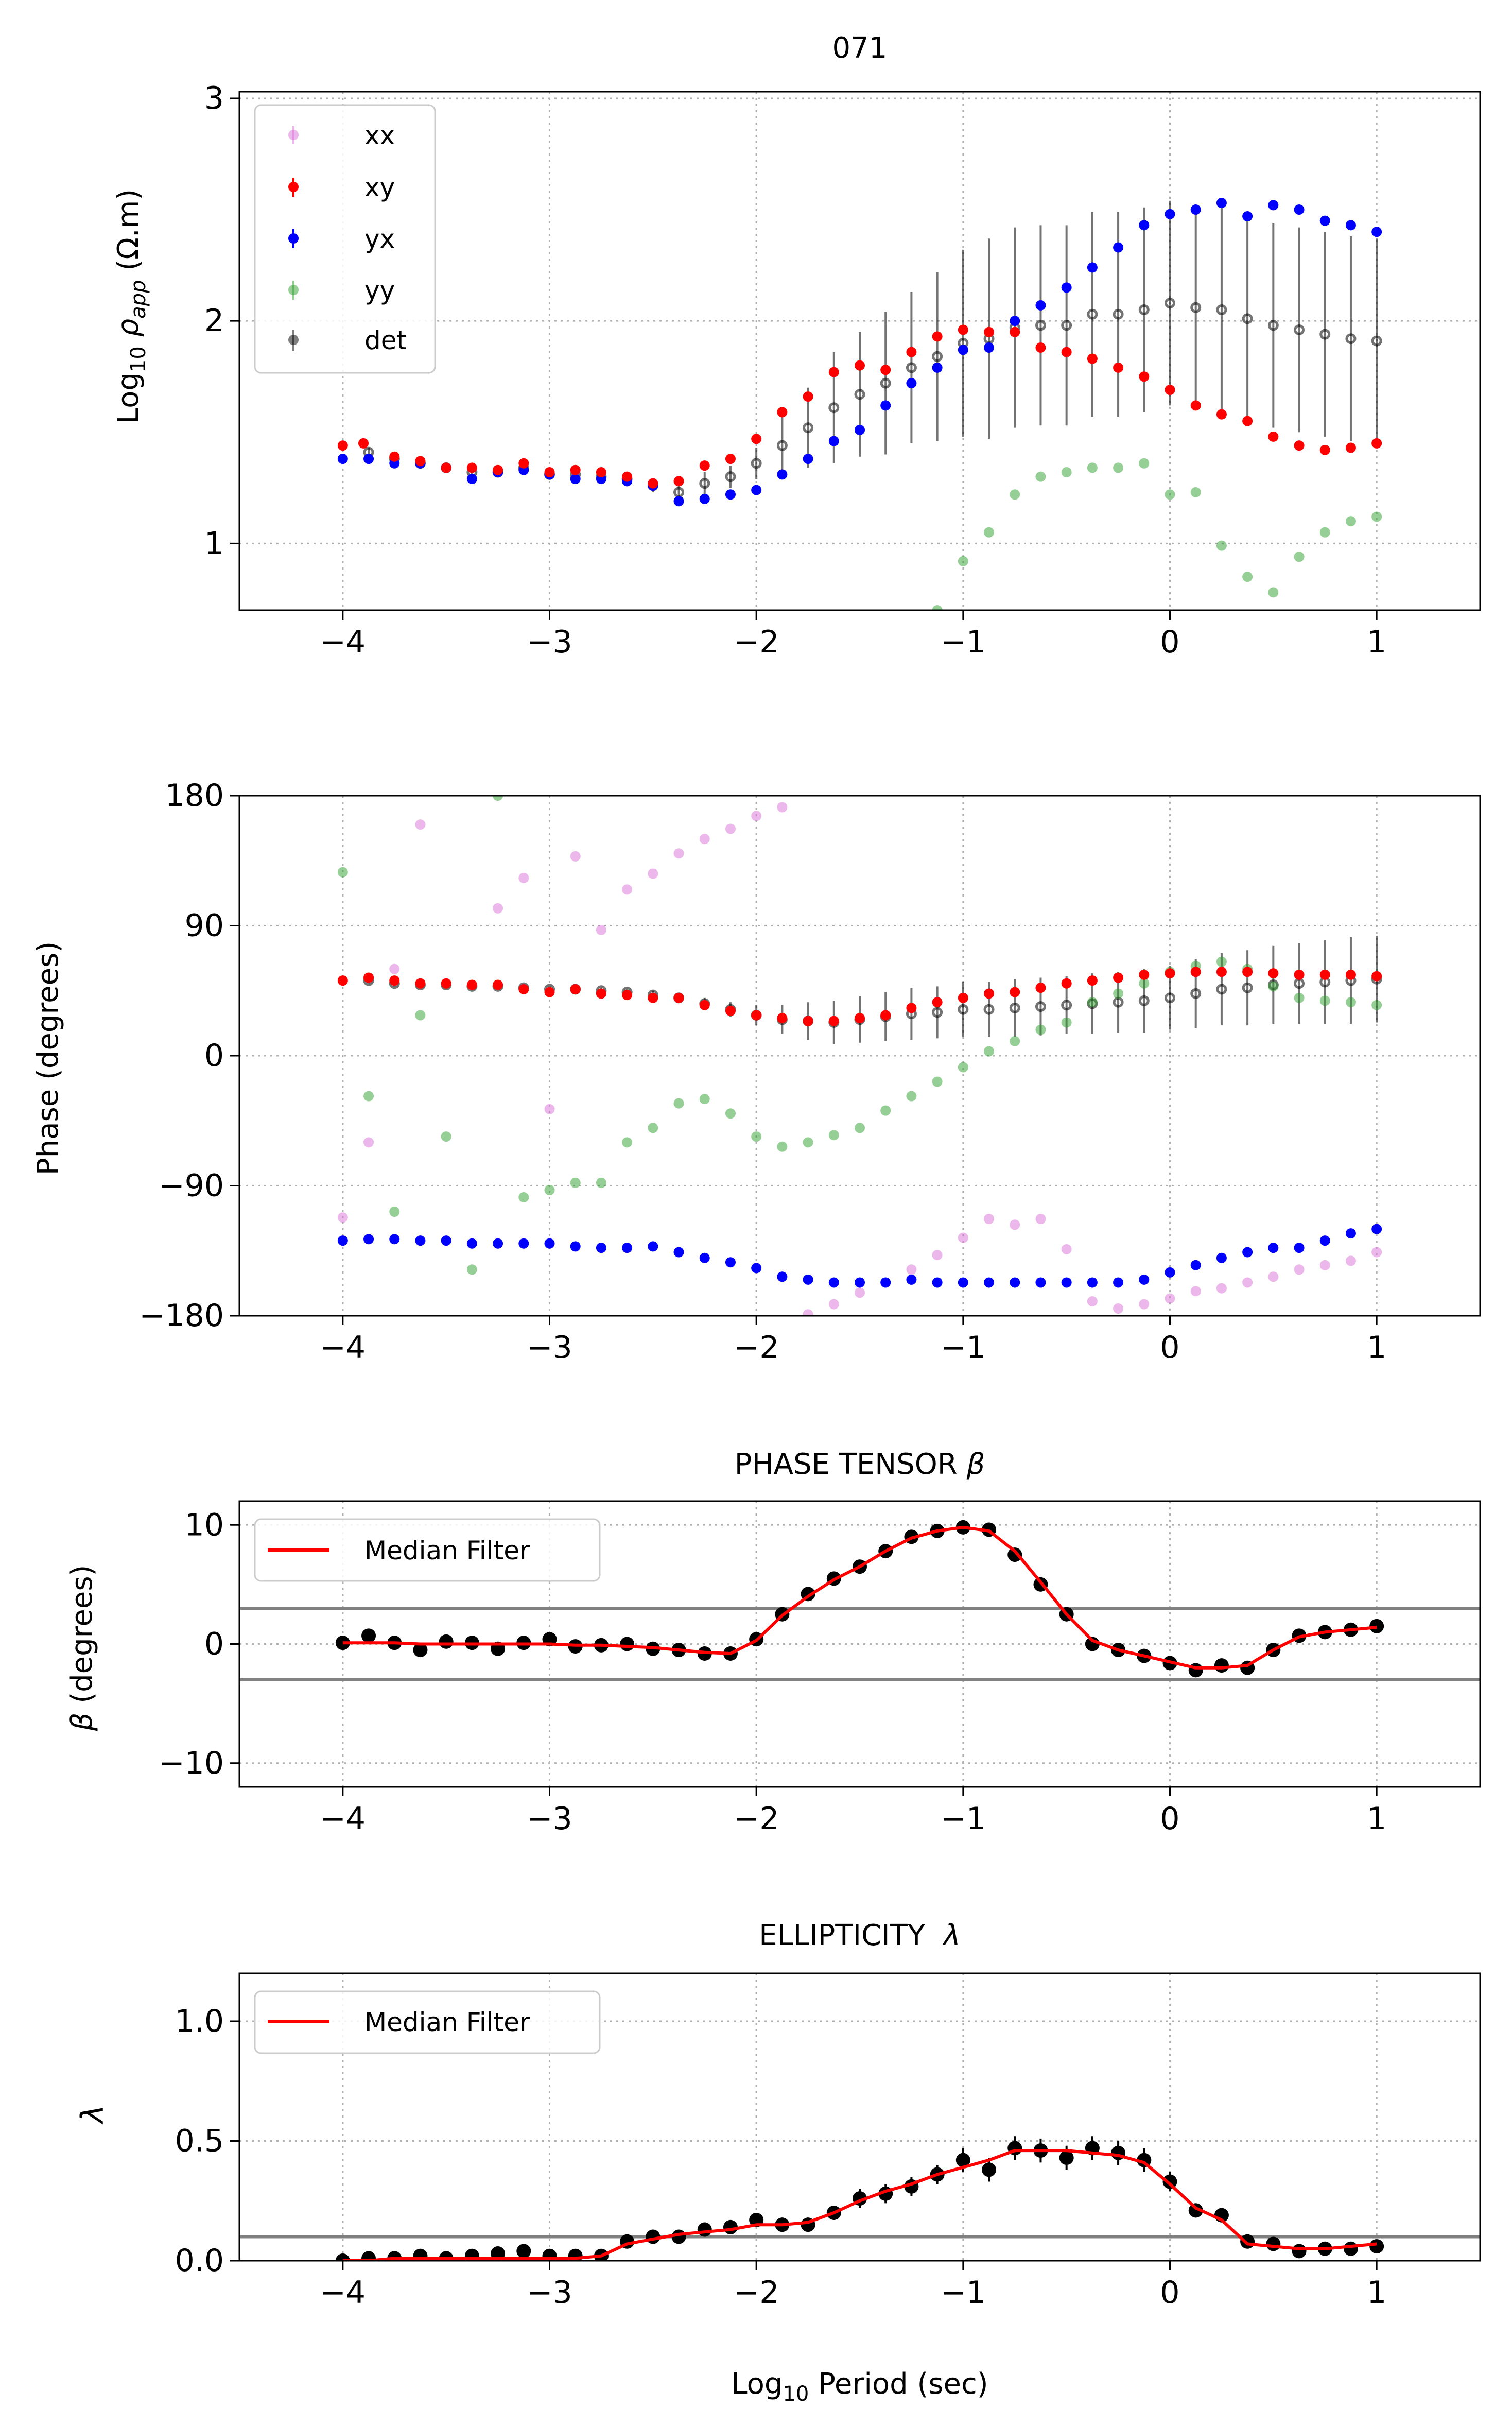 Image resolution: width=1512 pixels, height=2426 pixels. I want to click on legend-entry-yy: yy, so click(341, 290).